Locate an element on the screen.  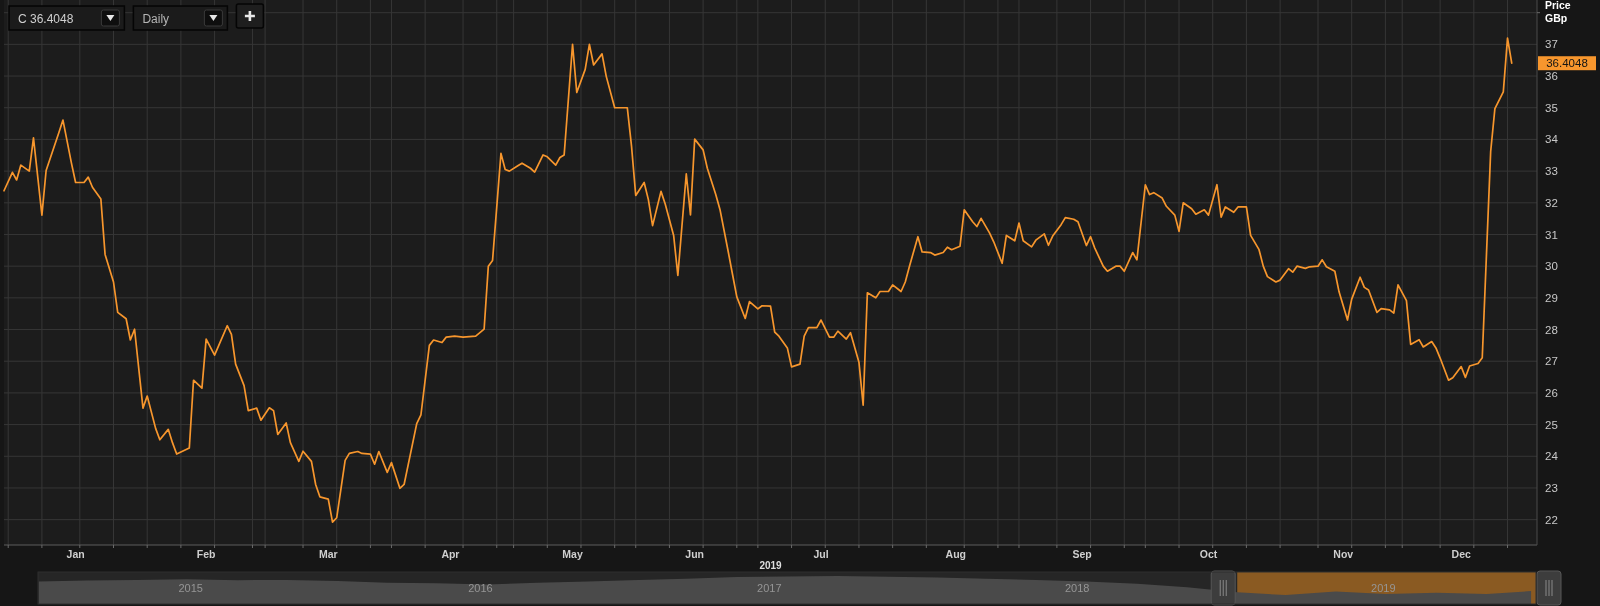
x-tick-label: Jan is located at coordinates (75, 553).